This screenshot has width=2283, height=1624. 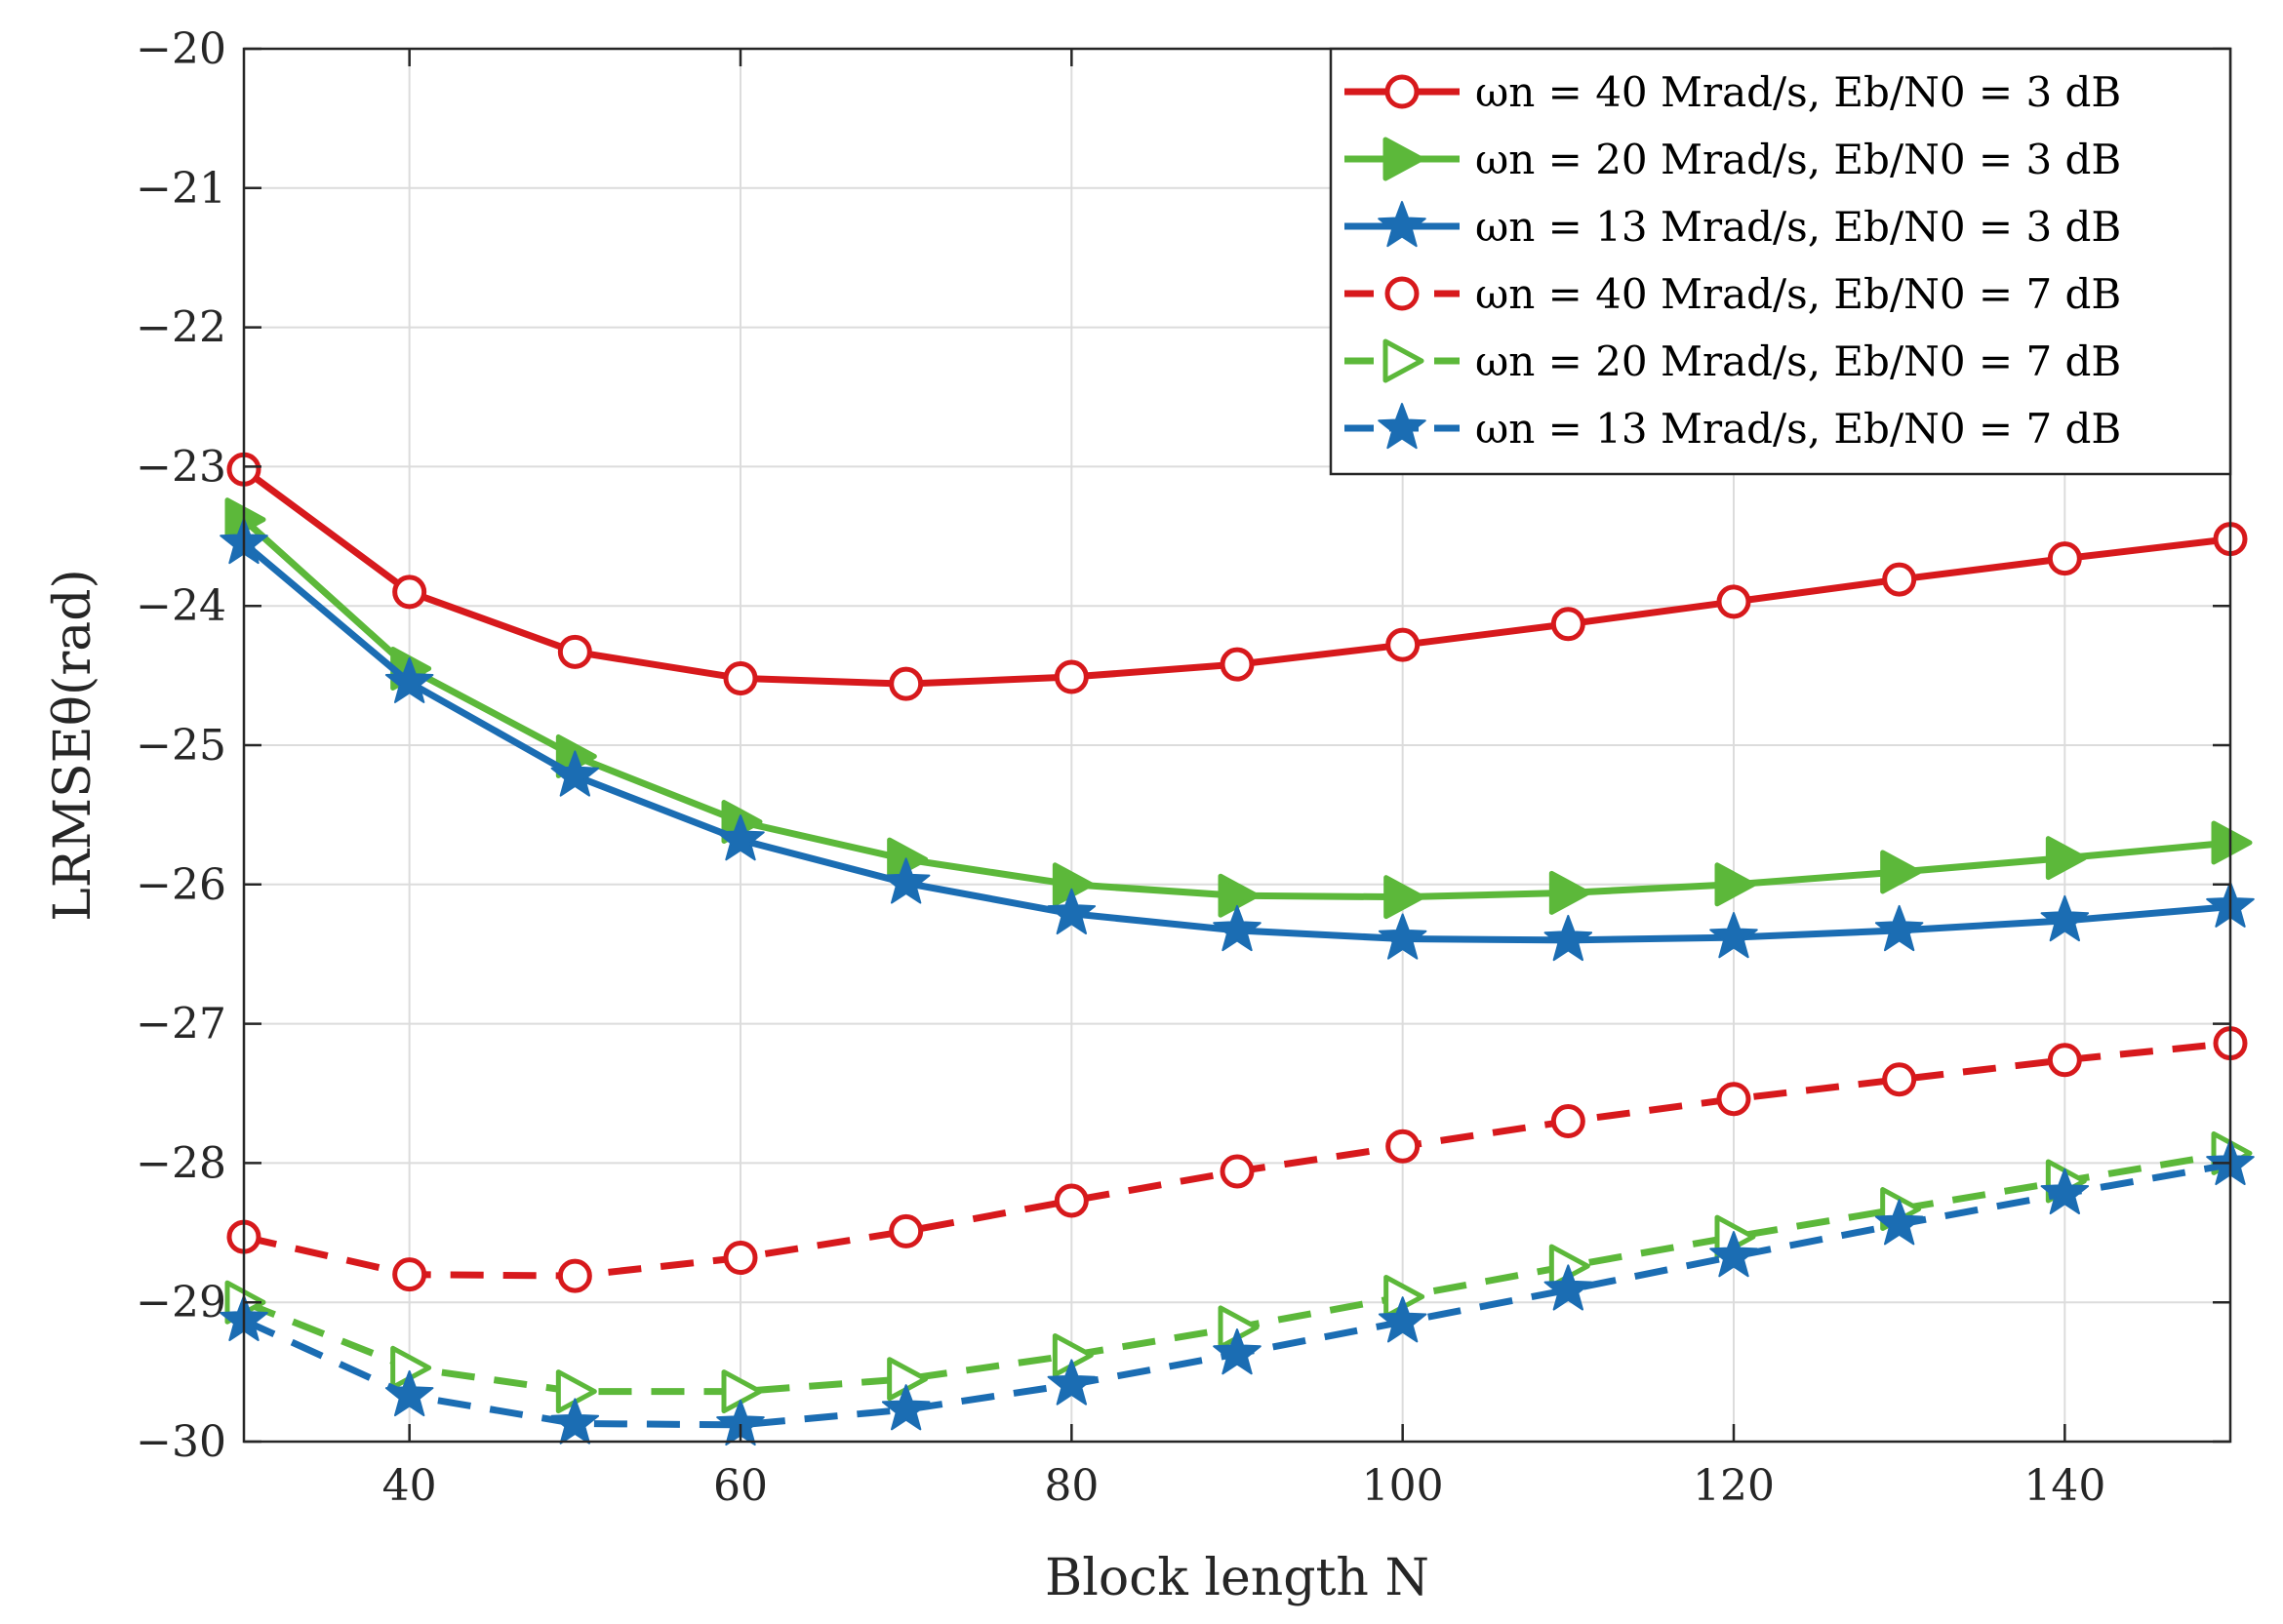 I want to click on legend-entry-1: ωn = 40 Mrad/s, Eb/N0 = 3 dB, so click(x=1733, y=92).